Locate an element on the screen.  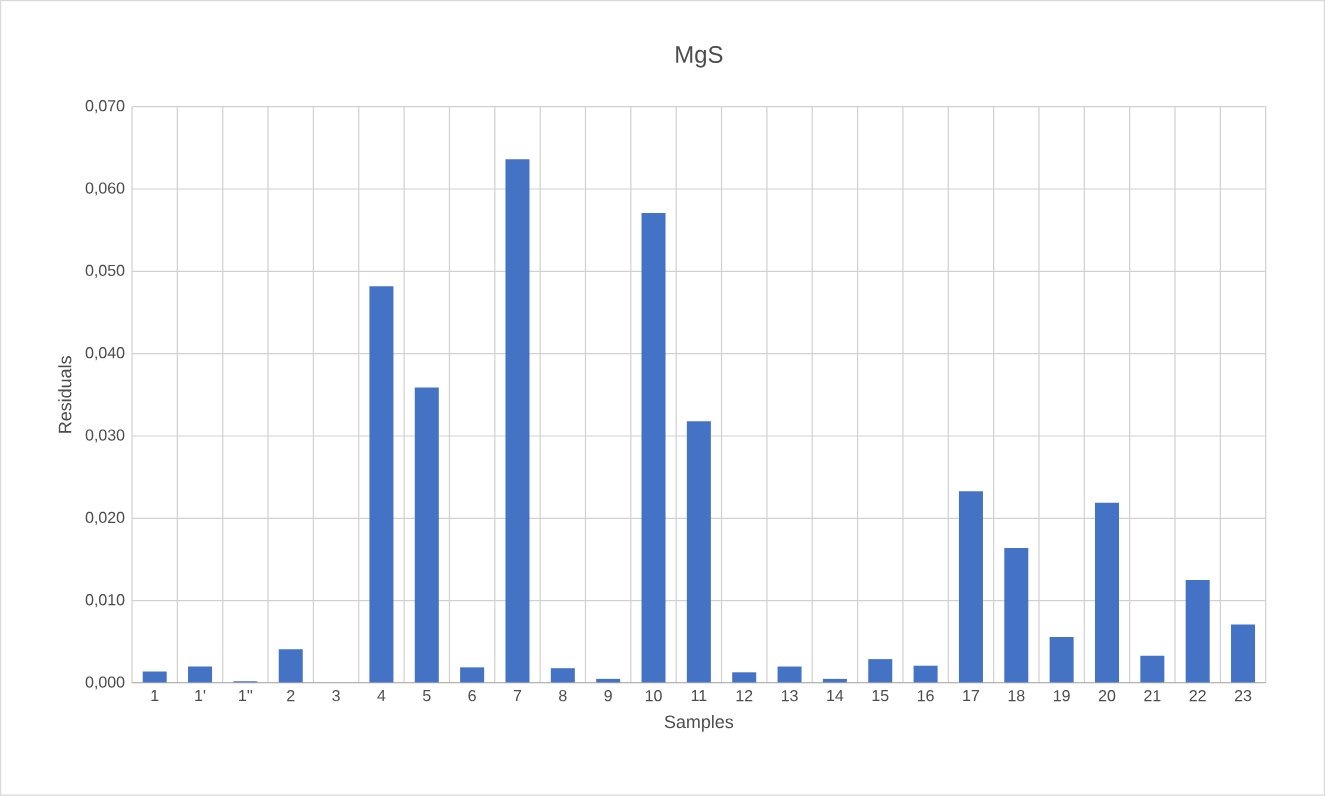
x-axis-title: Samples is located at coordinates (699, 723).